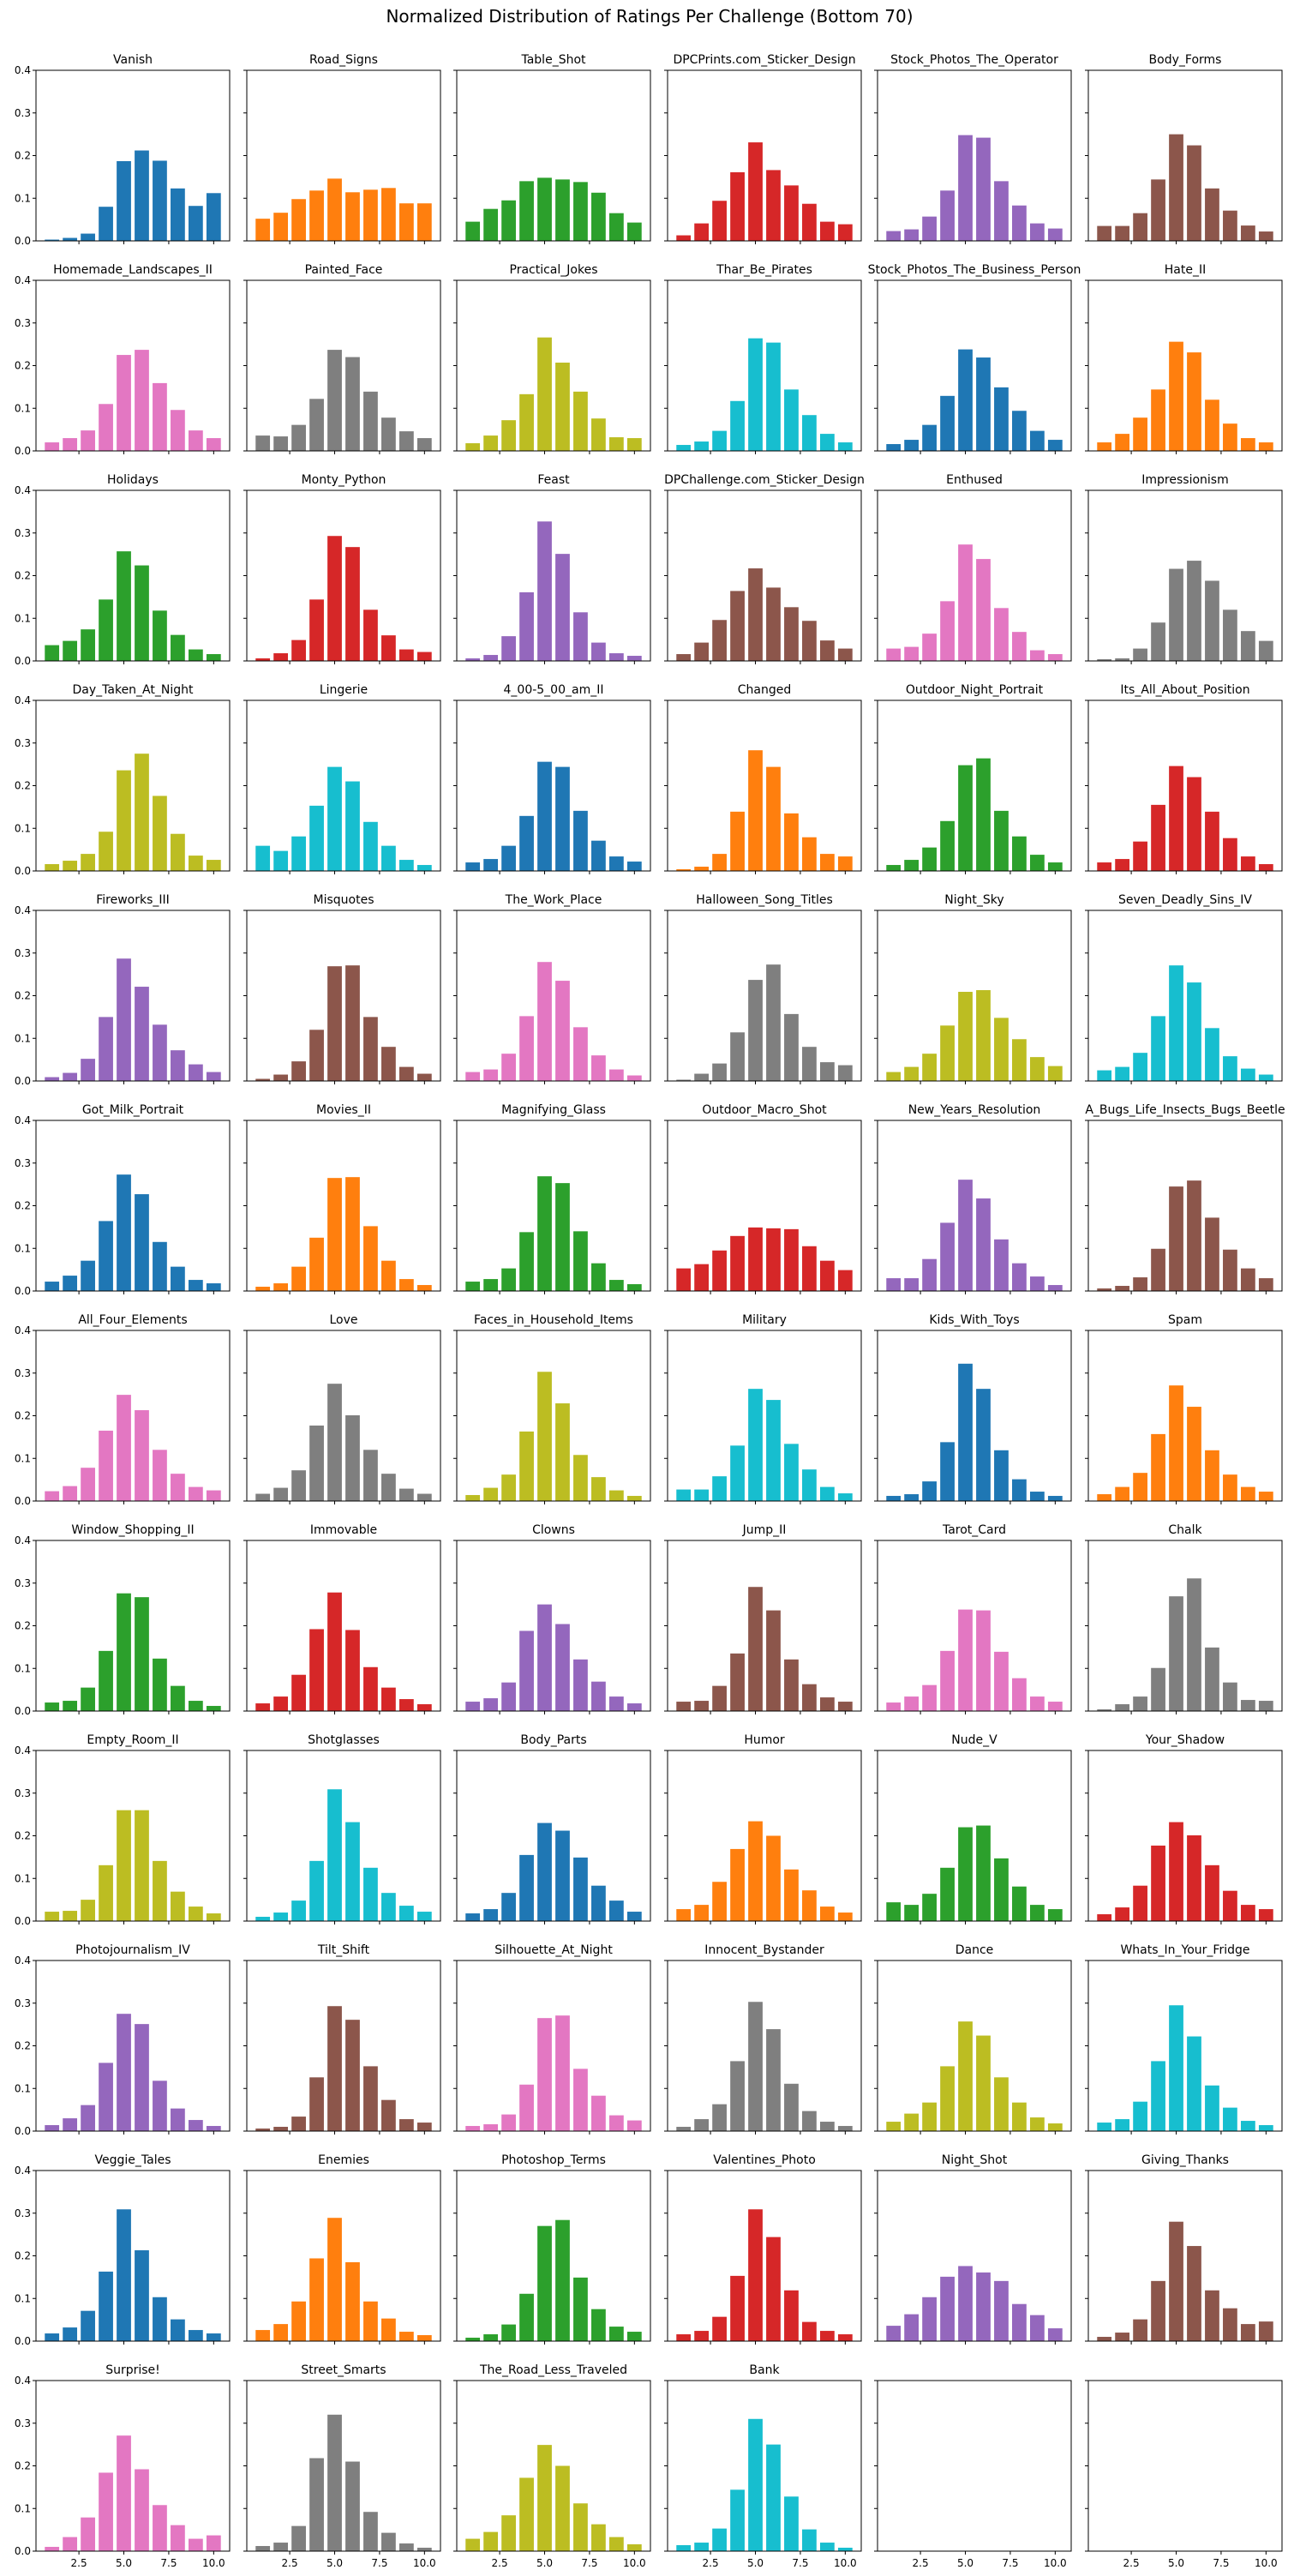  What do you see at coordinates (133, 480) in the screenshot?
I see `subplot-title: Holidays` at bounding box center [133, 480].